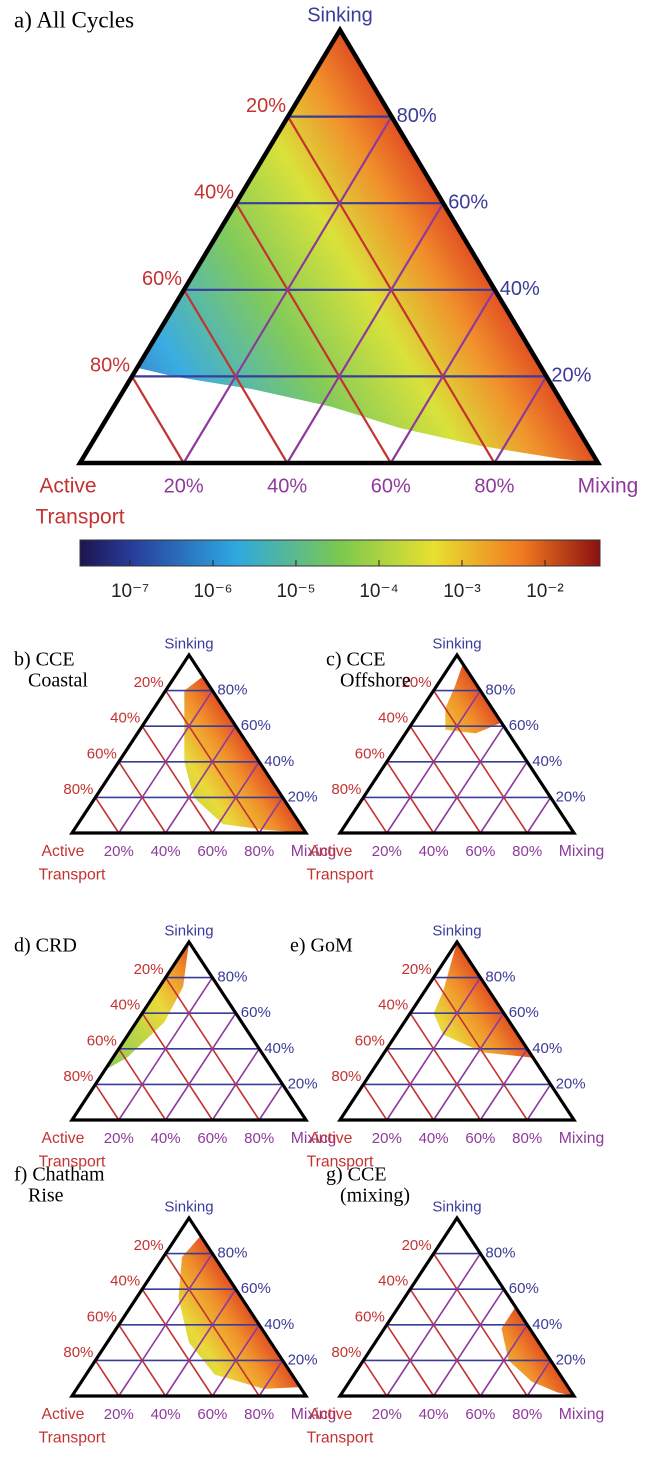 The height and width of the screenshot is (1459, 652). What do you see at coordinates (340, 553) in the screenshot?
I see `colorbar` at bounding box center [340, 553].